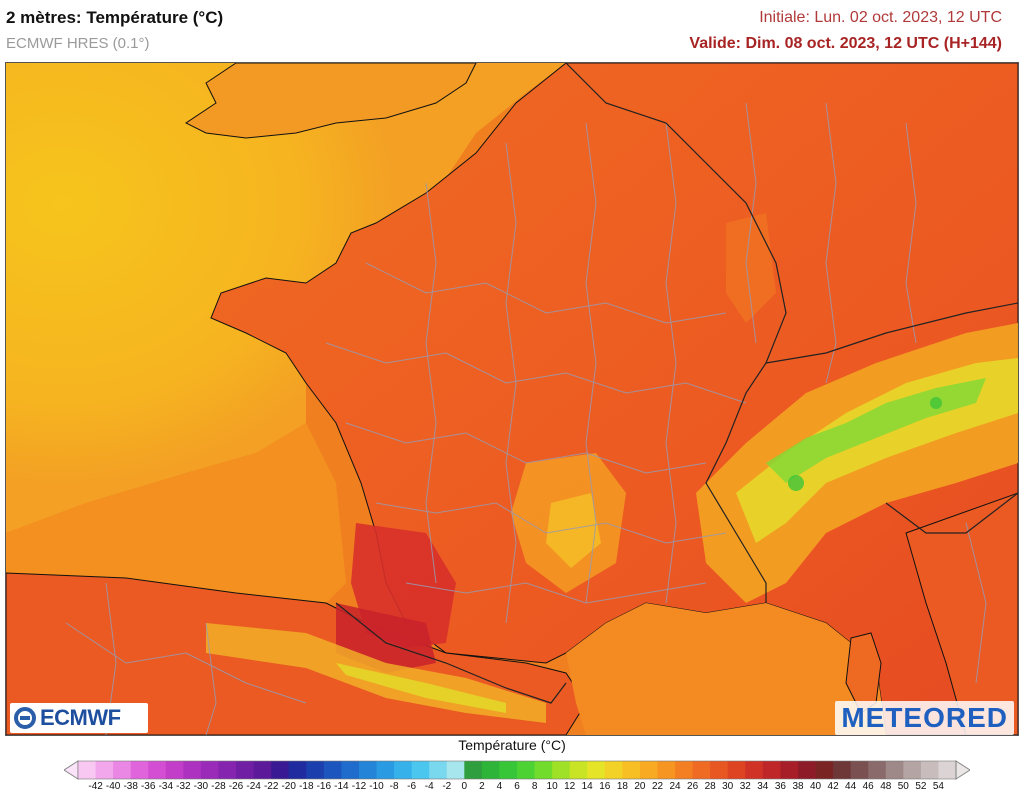 The image size is (1024, 799). I want to click on legend-outline, so click(517, 770).